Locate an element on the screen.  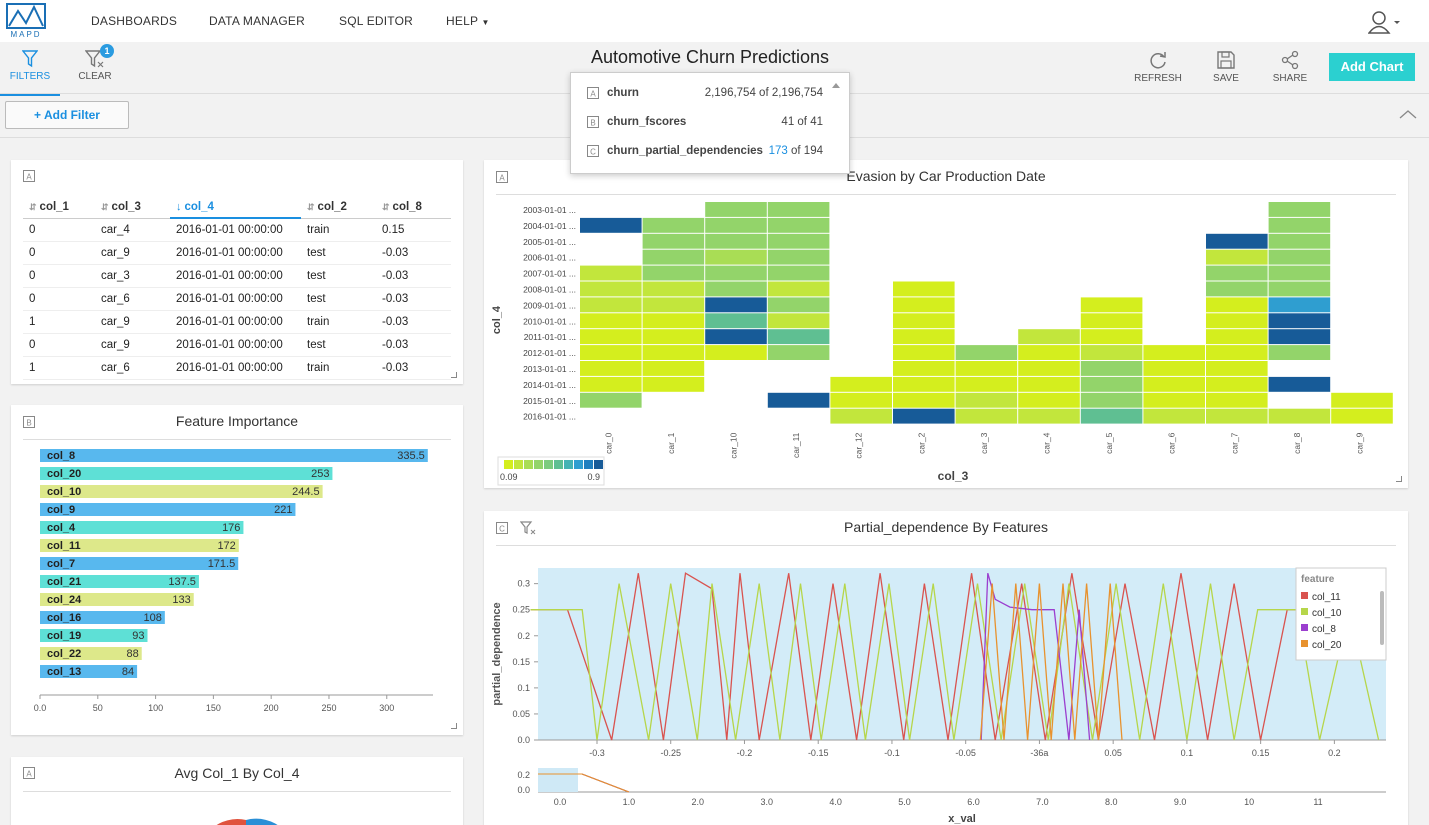
refresh-label: REFRESH is located at coordinates (1158, 78).